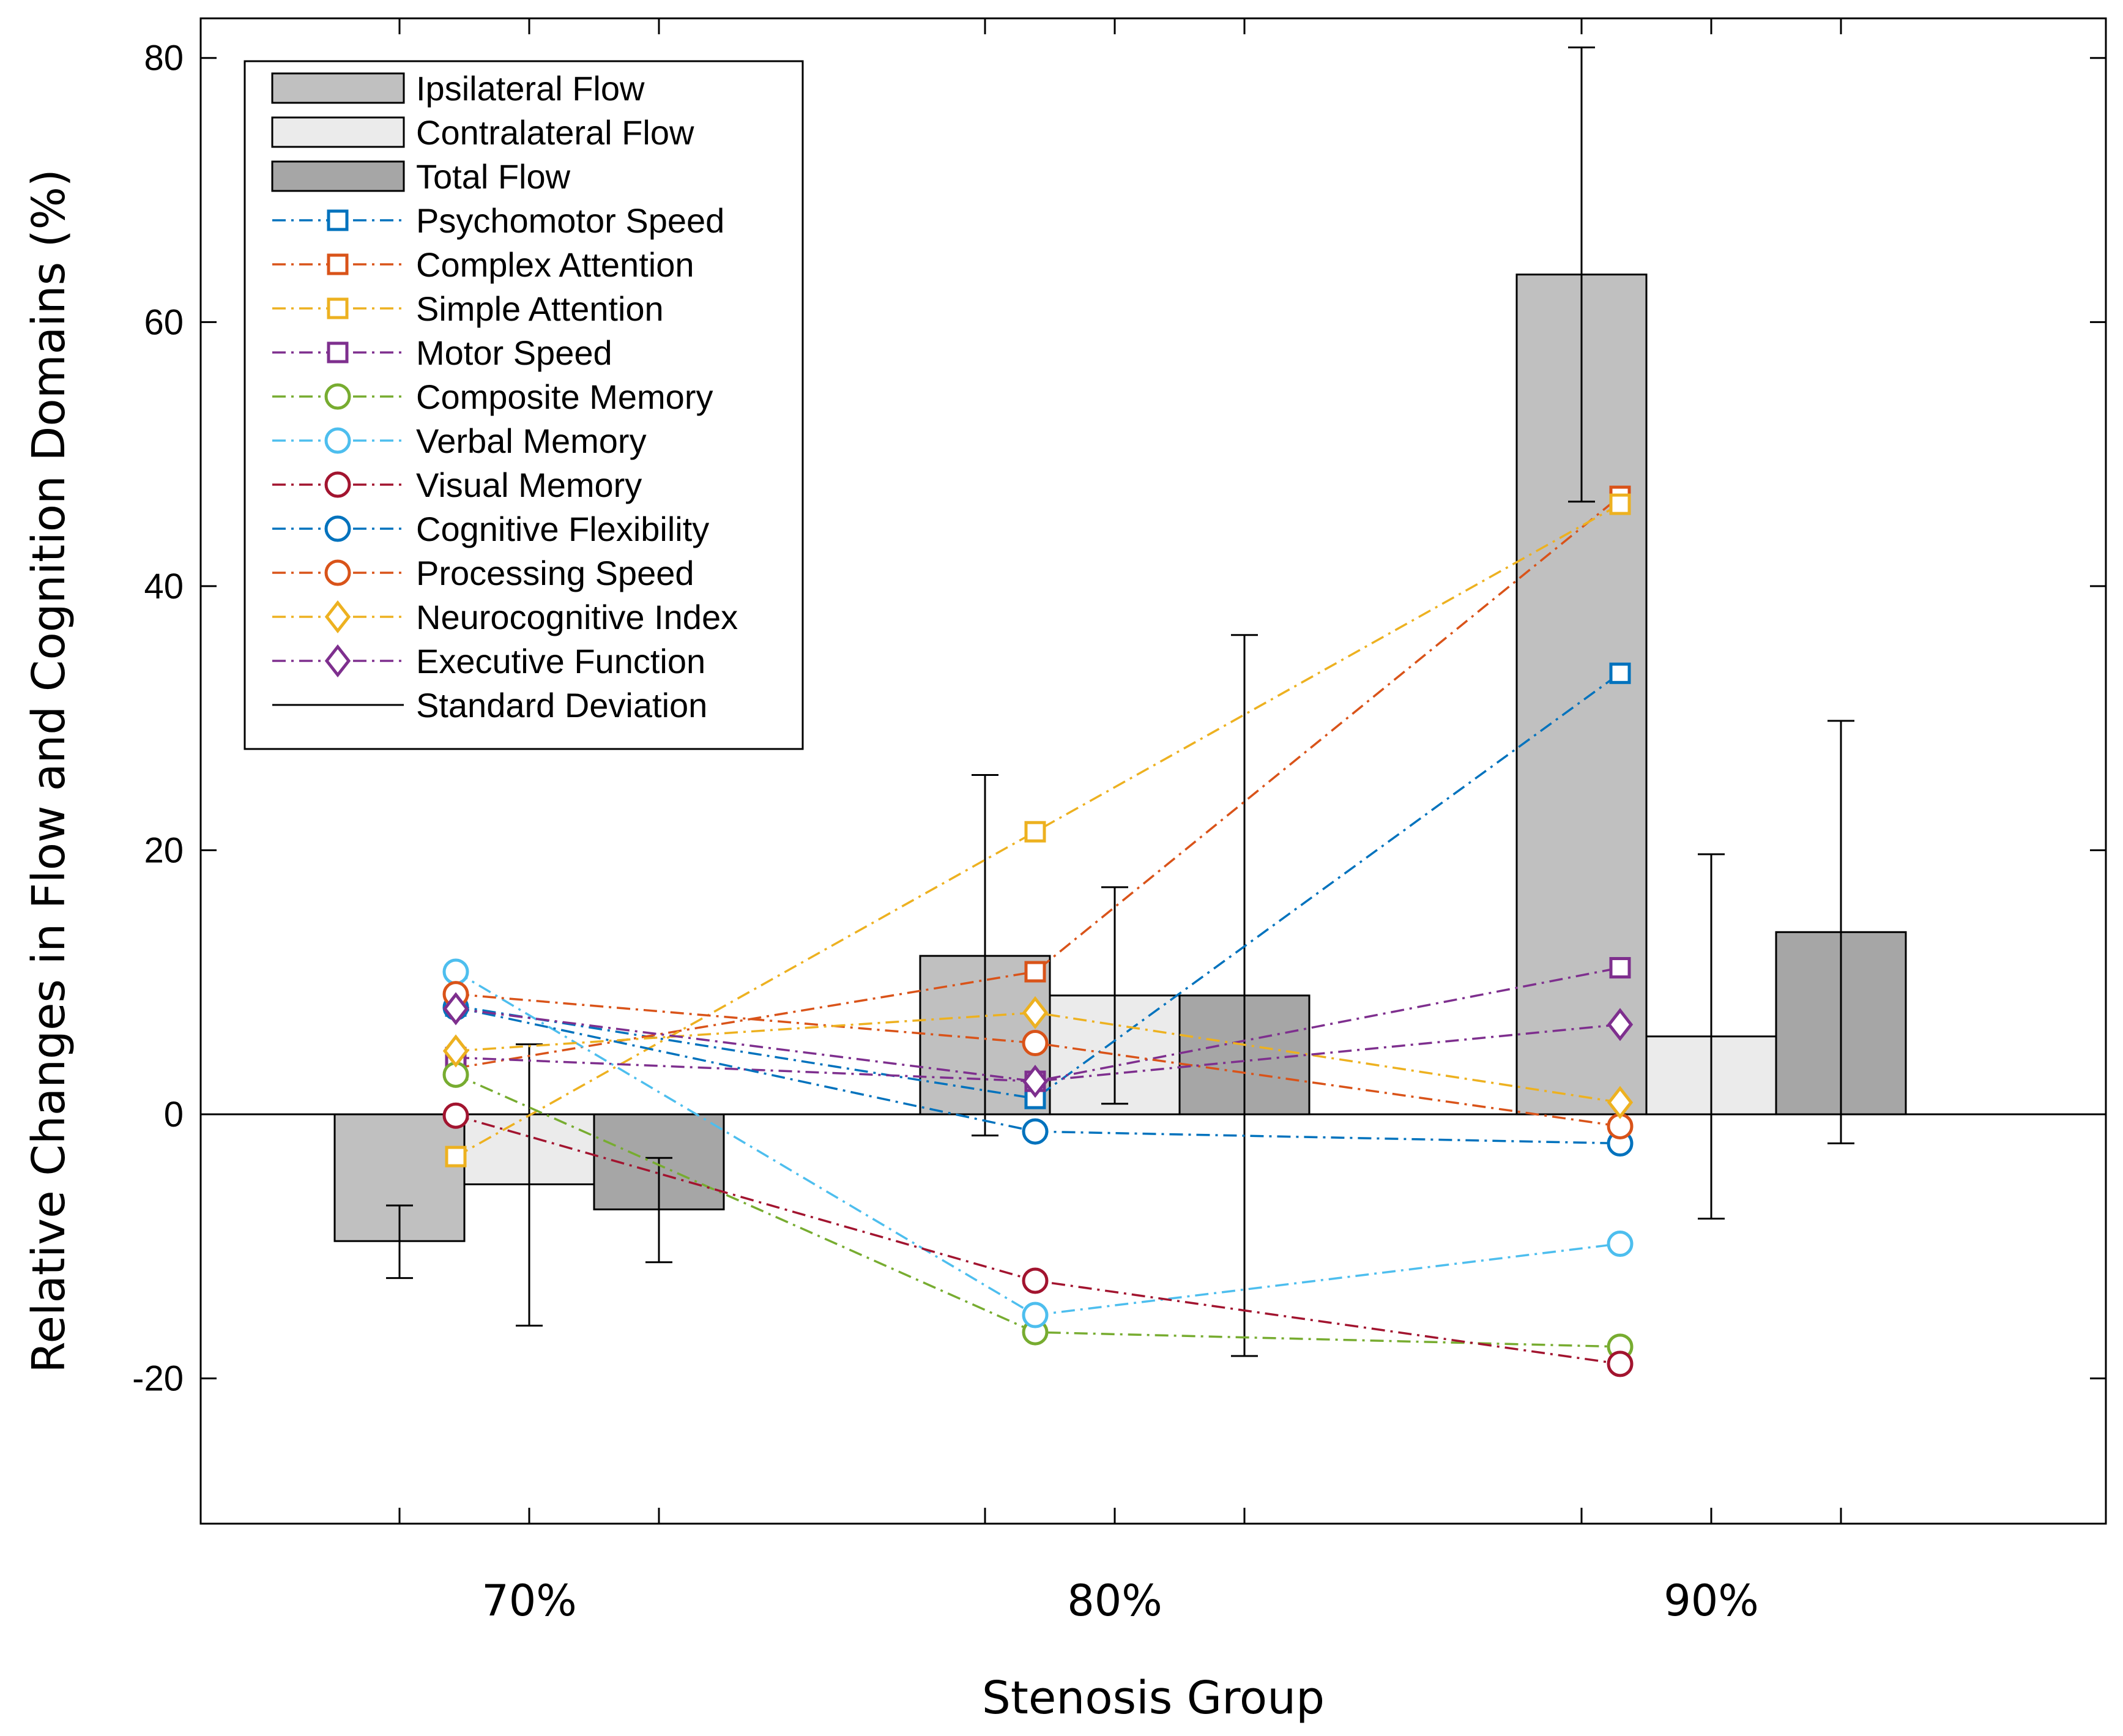 The height and width of the screenshot is (1736, 2123). I want to click on legend-item-complex-attention: Complex Attention, so click(483, 264).